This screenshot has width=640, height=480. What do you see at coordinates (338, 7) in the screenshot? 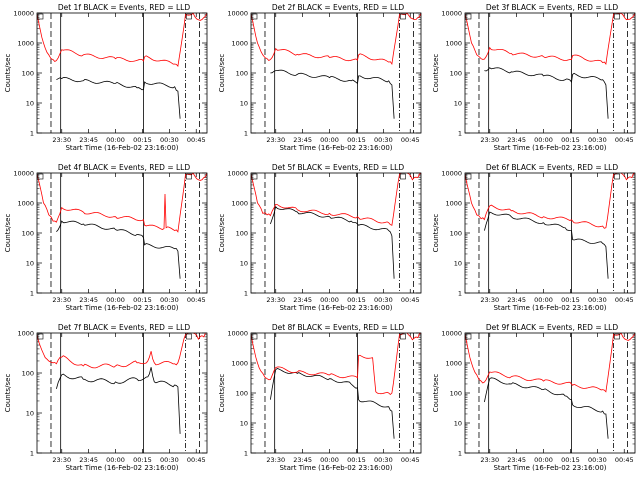
I see `panel-title: Det 2f BLACK = Events, RED = LLD` at bounding box center [338, 7].